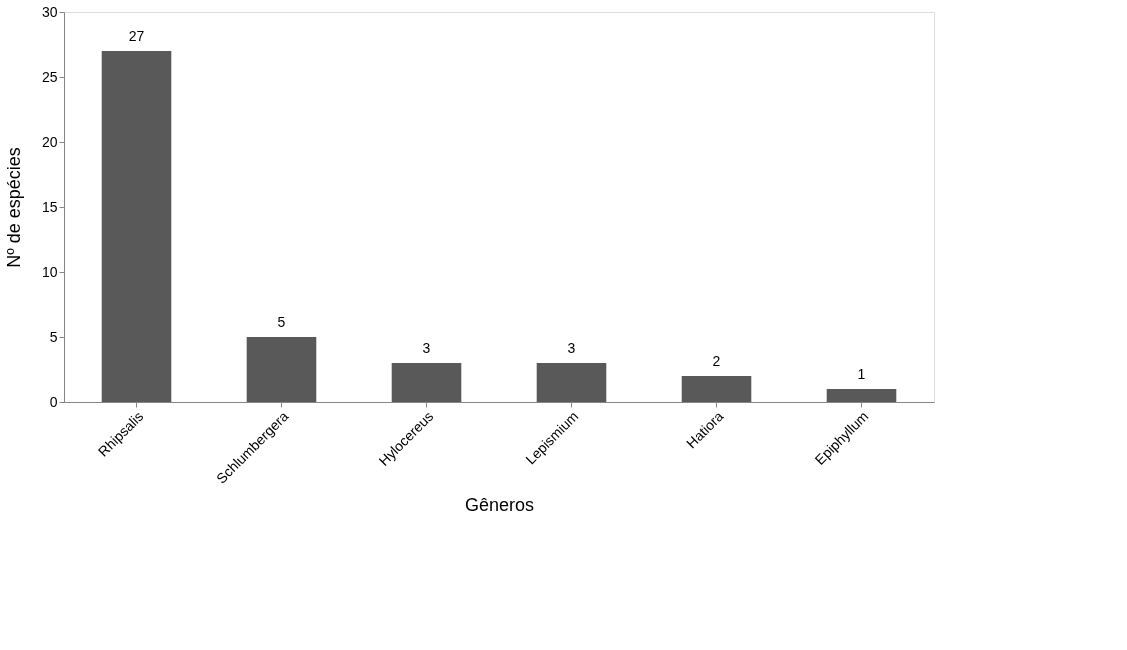 The height and width of the screenshot is (650, 1127). What do you see at coordinates (49, 76) in the screenshot?
I see `y-tick-label: 25` at bounding box center [49, 76].